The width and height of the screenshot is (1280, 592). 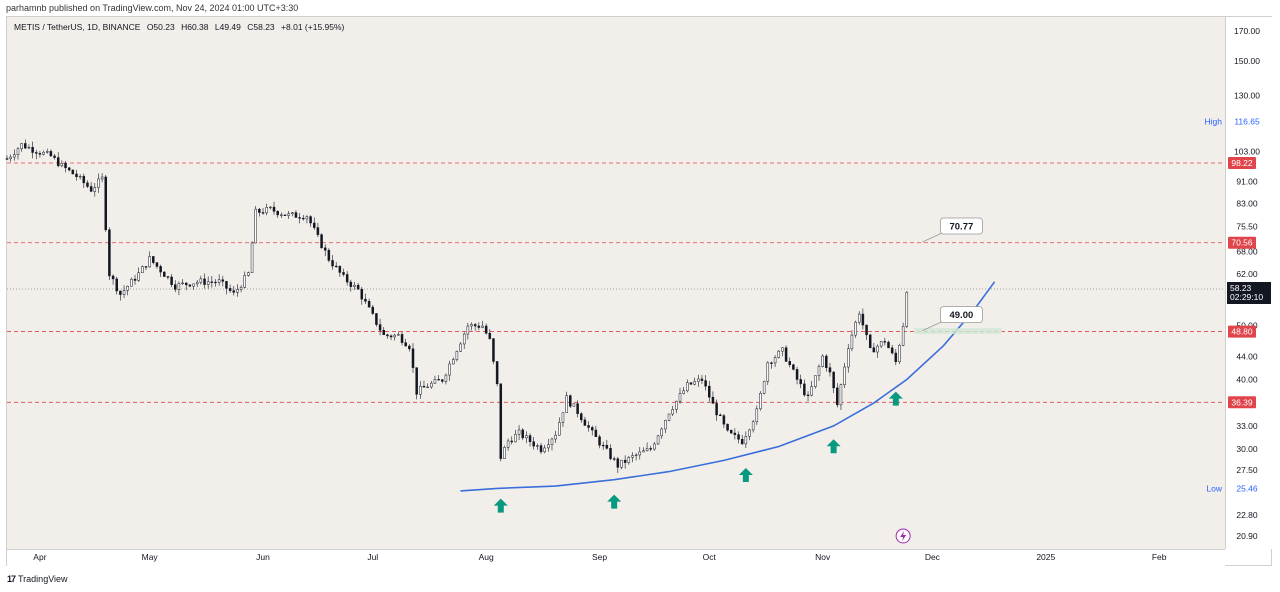 What do you see at coordinates (961, 315) in the screenshot?
I see `callout-label: 49.00` at bounding box center [961, 315].